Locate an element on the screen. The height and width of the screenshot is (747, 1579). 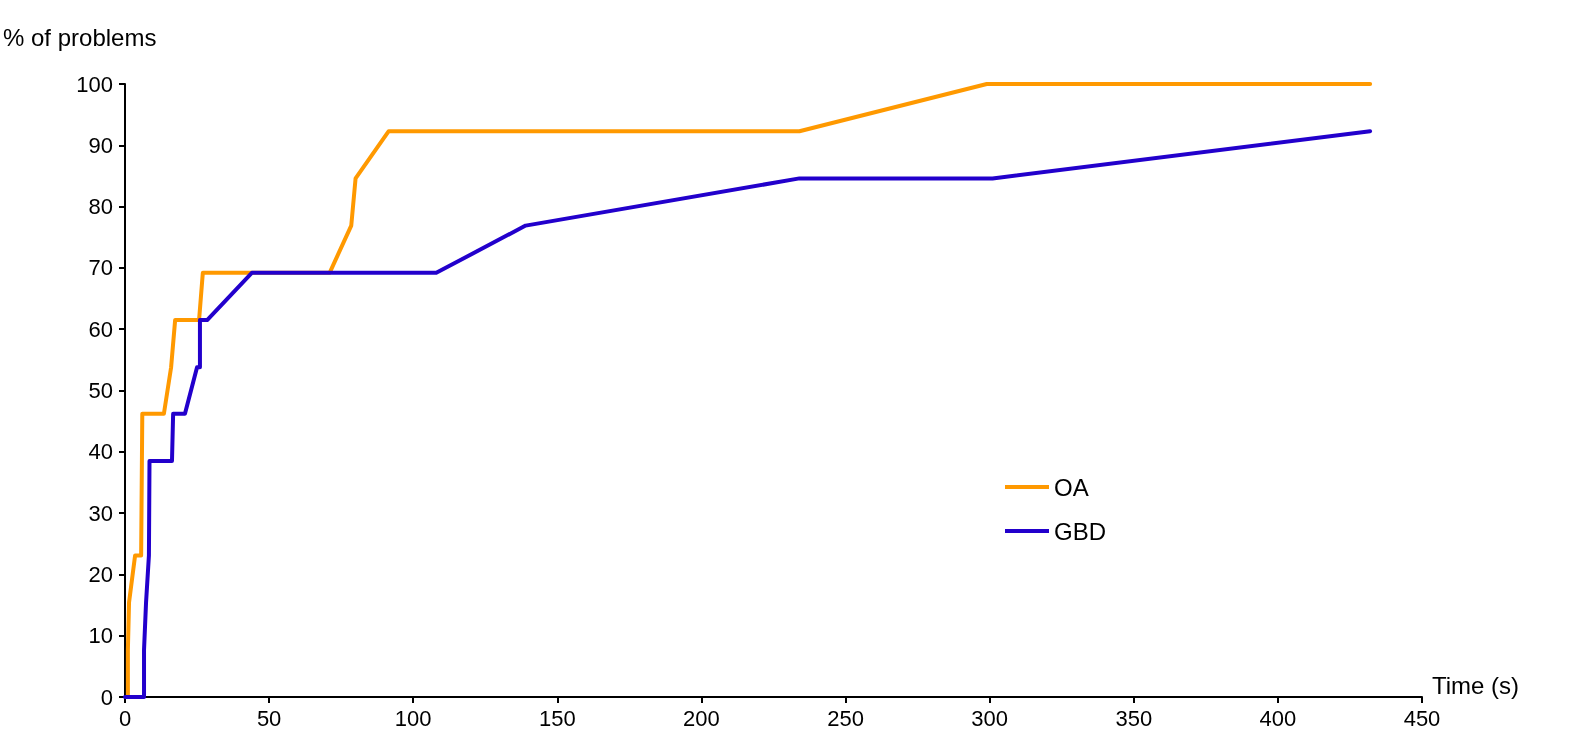
x-tick-label: 50 is located at coordinates (269, 718).